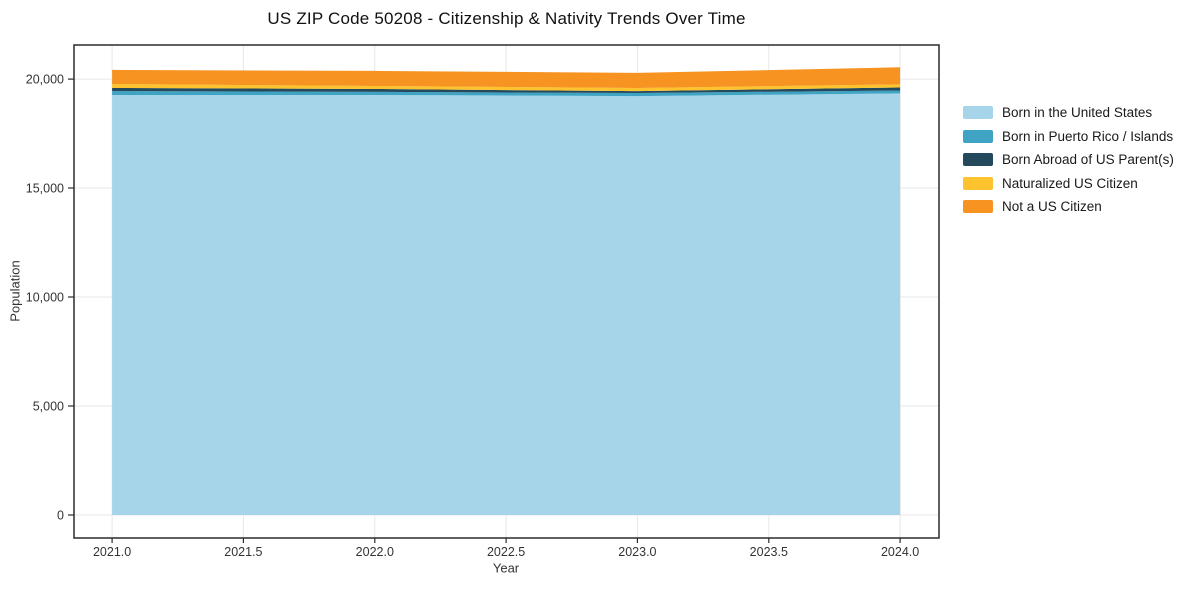  I want to click on legend-item-born-in-puerto-rico-islands: Born in Puerto Rico / Islands, so click(1068, 136).